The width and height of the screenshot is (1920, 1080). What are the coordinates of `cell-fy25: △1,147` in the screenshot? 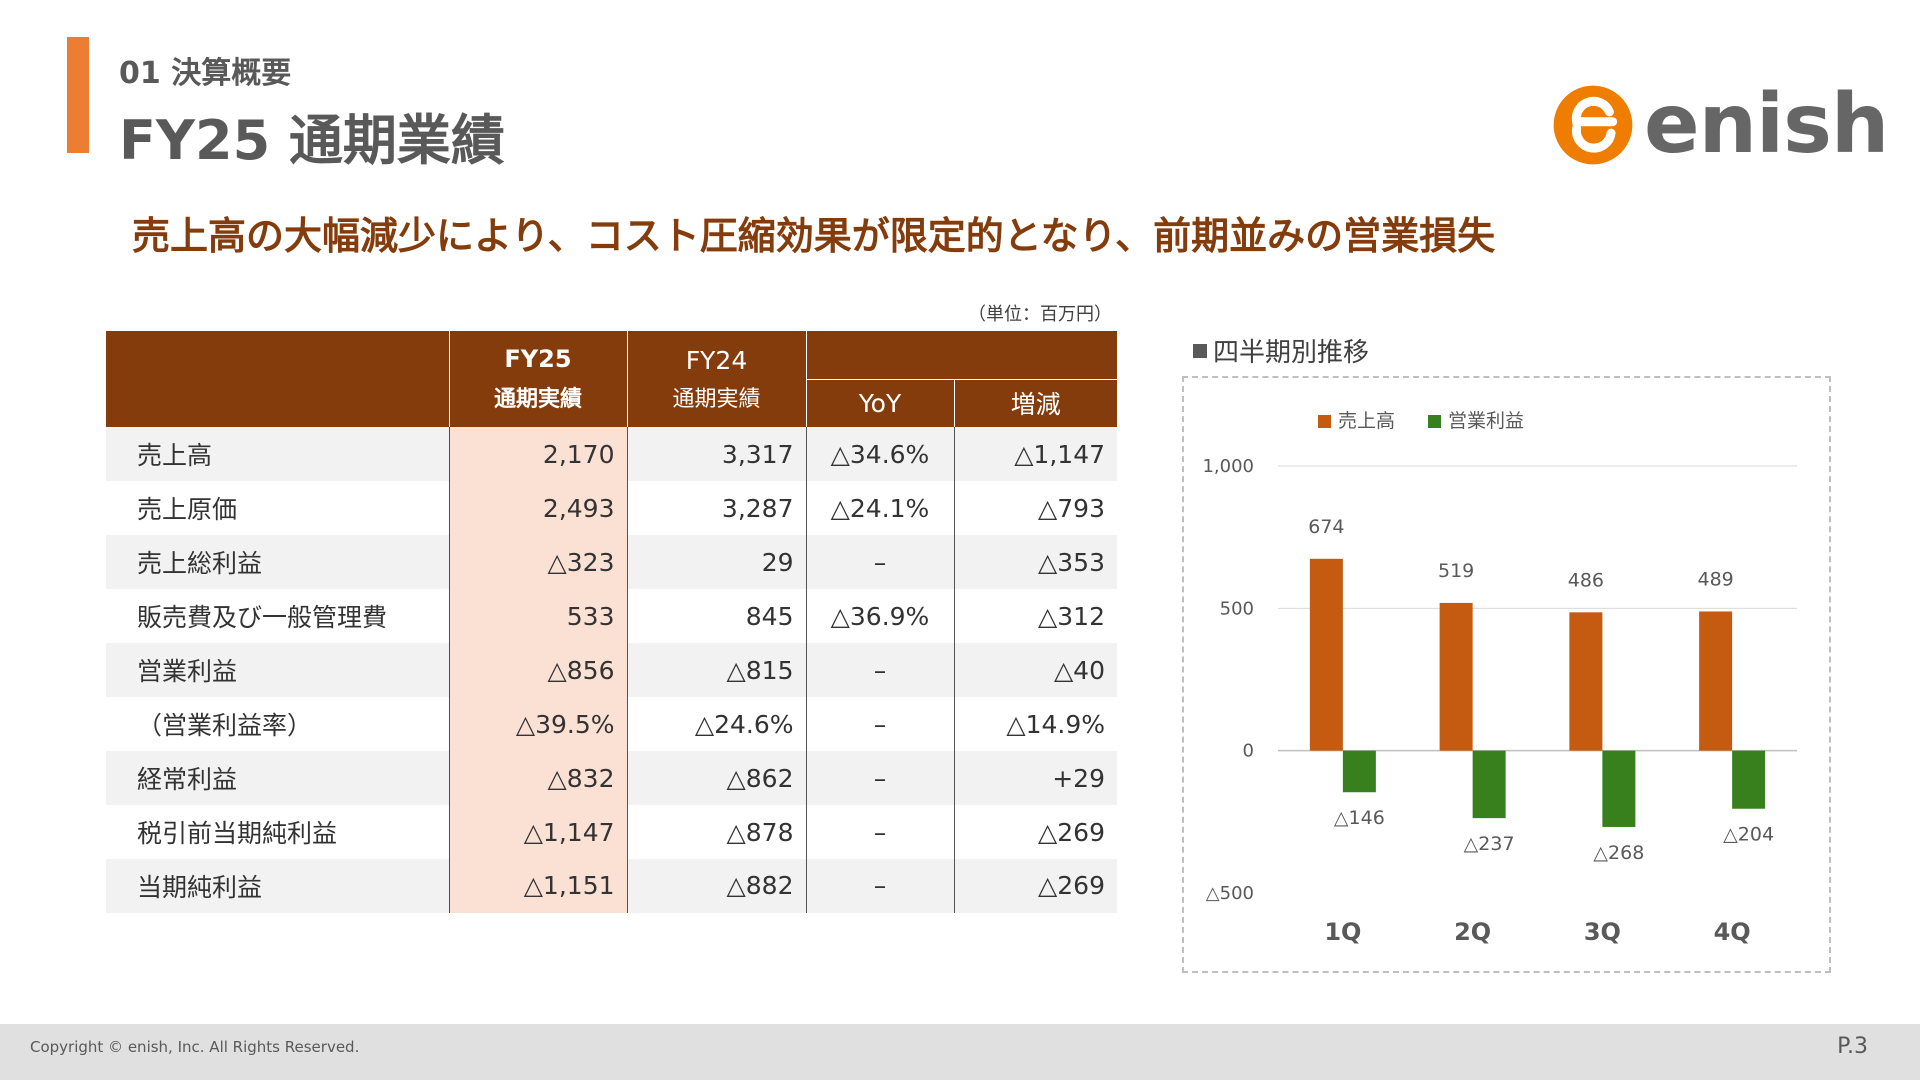 It's located at (538, 832).